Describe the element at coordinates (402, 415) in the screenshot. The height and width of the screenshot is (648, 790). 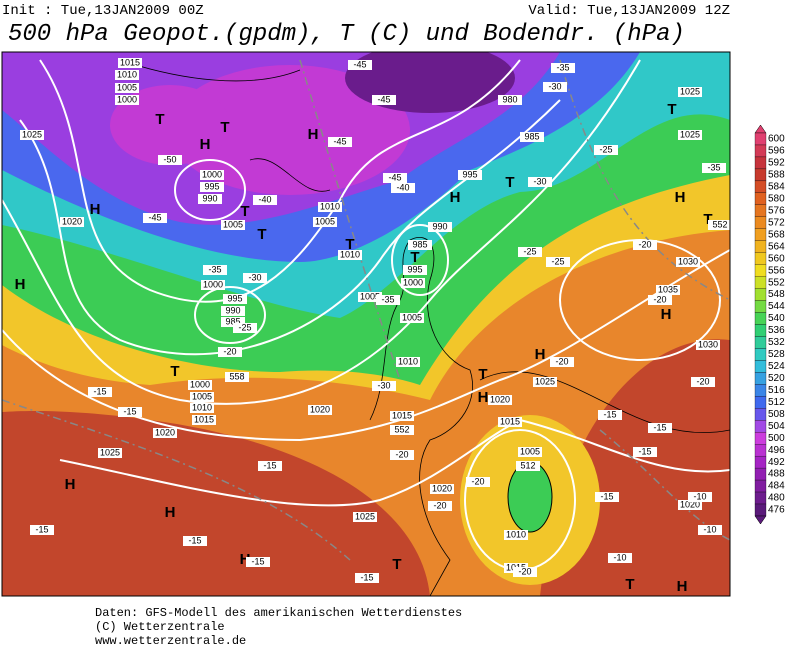
I see `contour-label: 1015` at that location.